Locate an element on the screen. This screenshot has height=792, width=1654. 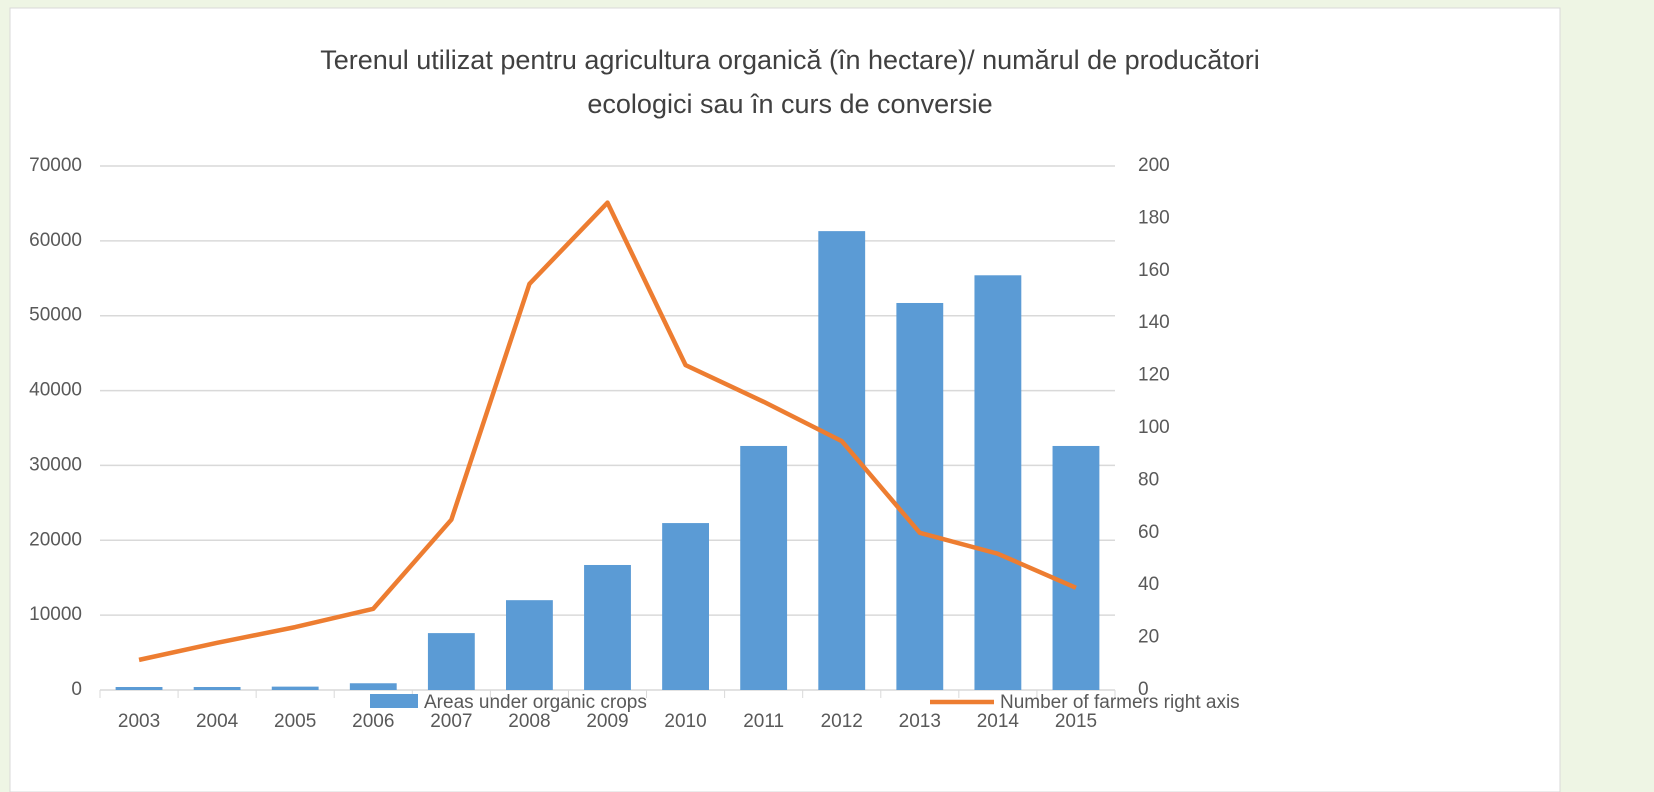
x-tick-label: 2005 is located at coordinates (295, 721).